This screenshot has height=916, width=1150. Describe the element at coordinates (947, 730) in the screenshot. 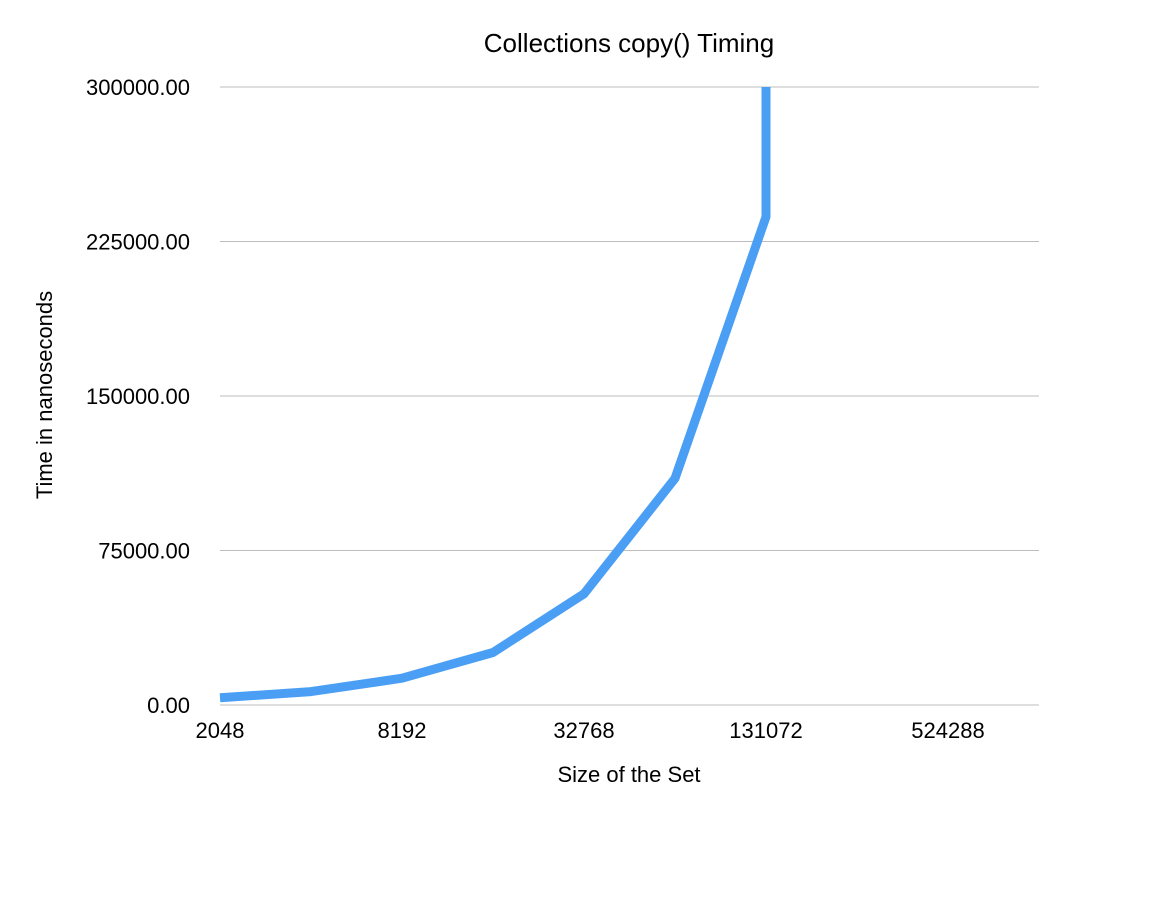

I see `x-tick-label: 524288` at that location.